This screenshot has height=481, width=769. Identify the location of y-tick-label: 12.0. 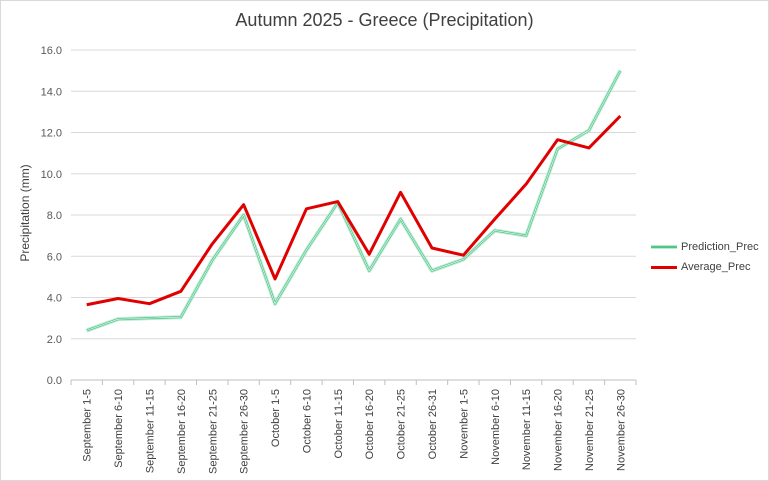
(51, 134).